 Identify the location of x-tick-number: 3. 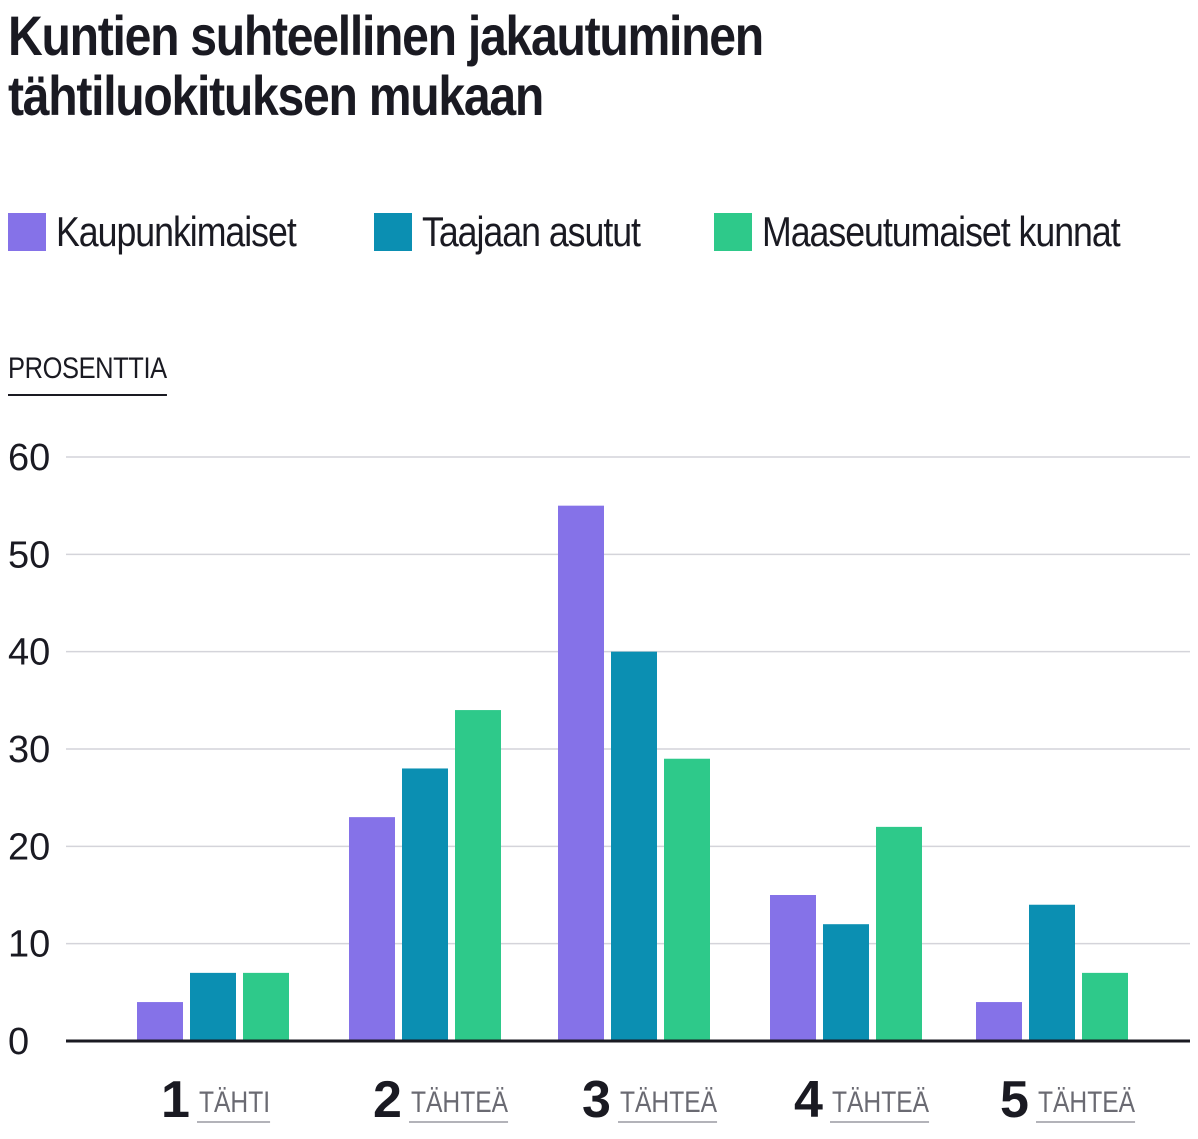
(596, 1100).